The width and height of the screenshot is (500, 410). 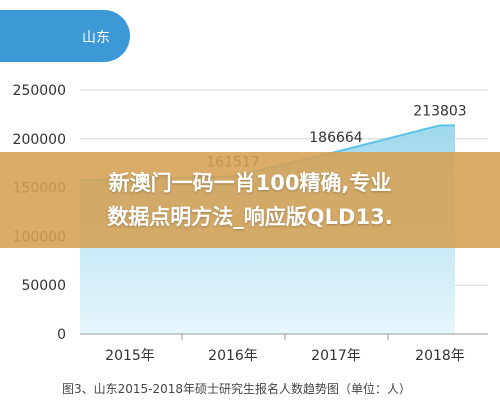 What do you see at coordinates (61, 335) in the screenshot?
I see `y-tick-label: 0` at bounding box center [61, 335].